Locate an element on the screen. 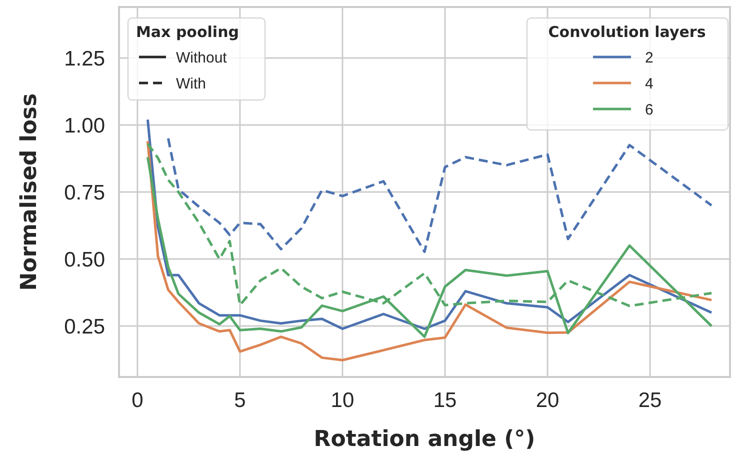 The height and width of the screenshot is (458, 734). legend-label: 6 is located at coordinates (649, 109).